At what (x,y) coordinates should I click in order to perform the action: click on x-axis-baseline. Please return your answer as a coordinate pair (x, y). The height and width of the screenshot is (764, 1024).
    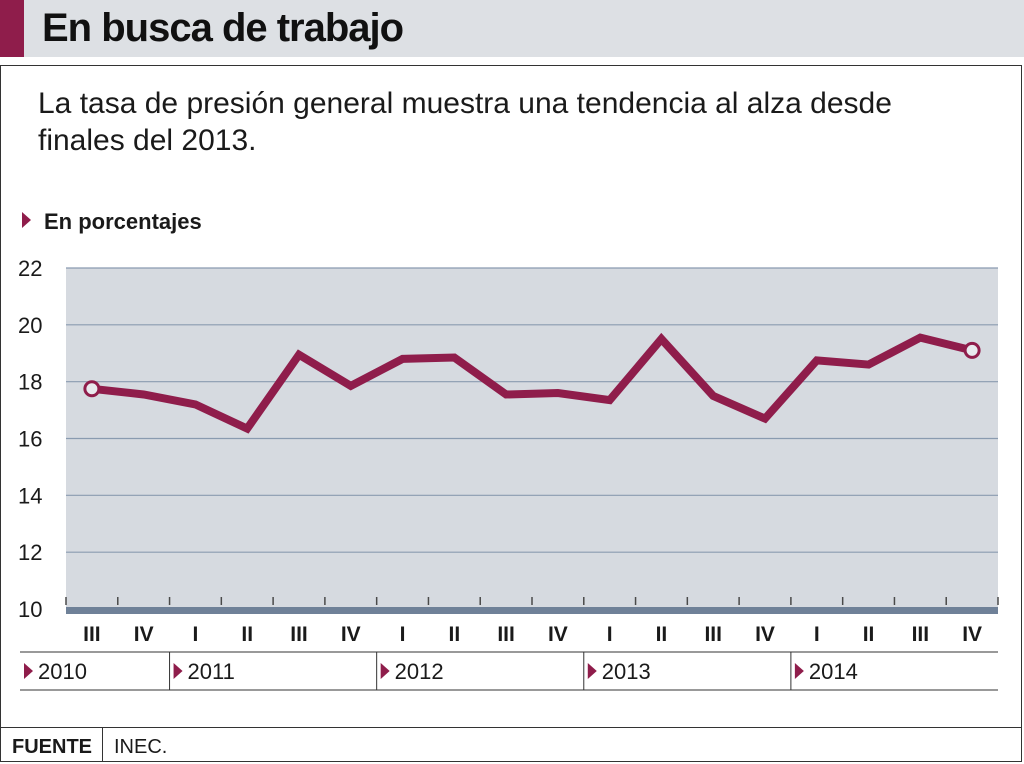
    Looking at the image, I should click on (532, 610).